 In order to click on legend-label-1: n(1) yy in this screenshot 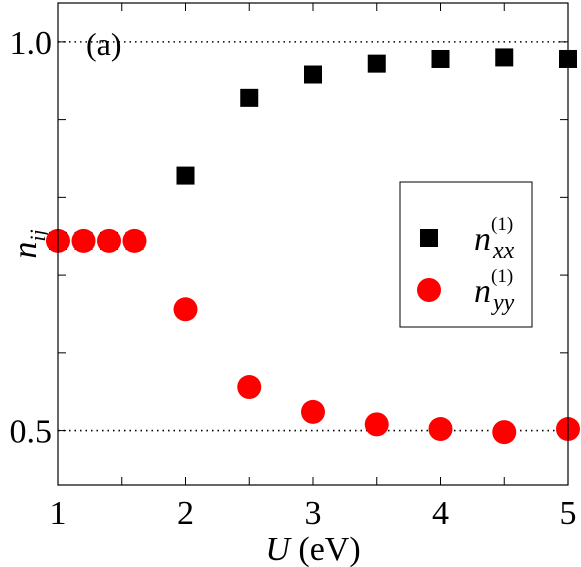, I will do `click(494, 291)`.